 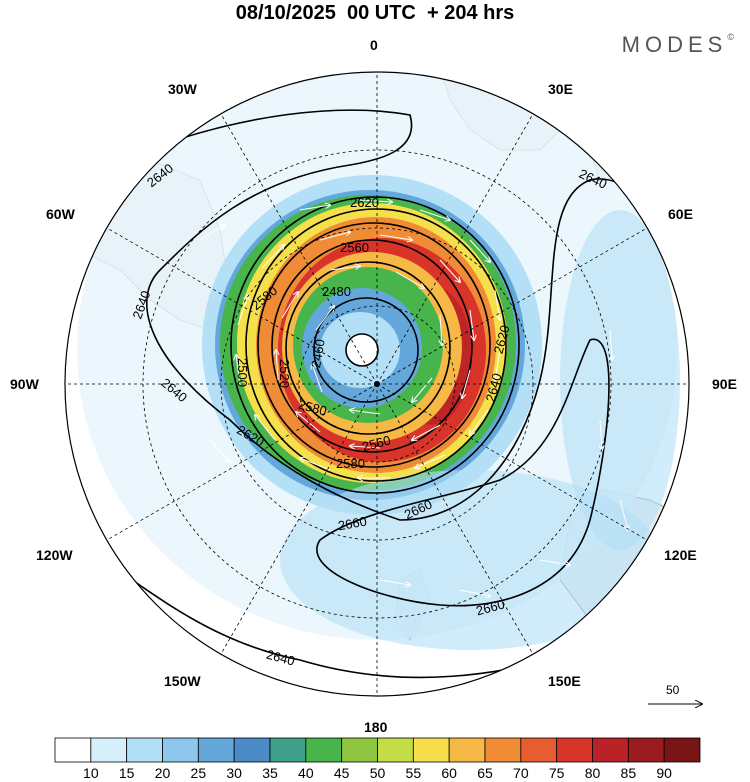 I want to click on contour-label: 2480, so click(x=336, y=291).